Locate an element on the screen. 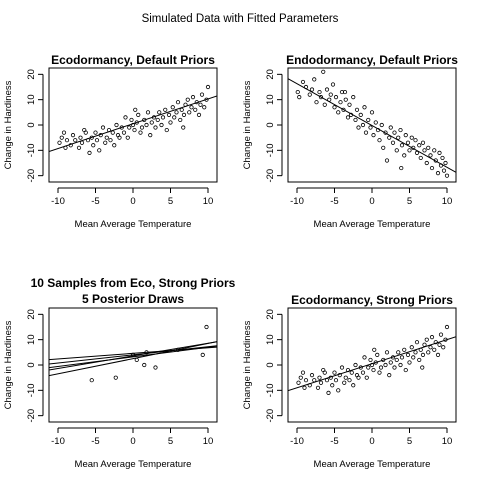 The width and height of the screenshot is (480, 480). y-tick-label: 10 is located at coordinates (31, 99).